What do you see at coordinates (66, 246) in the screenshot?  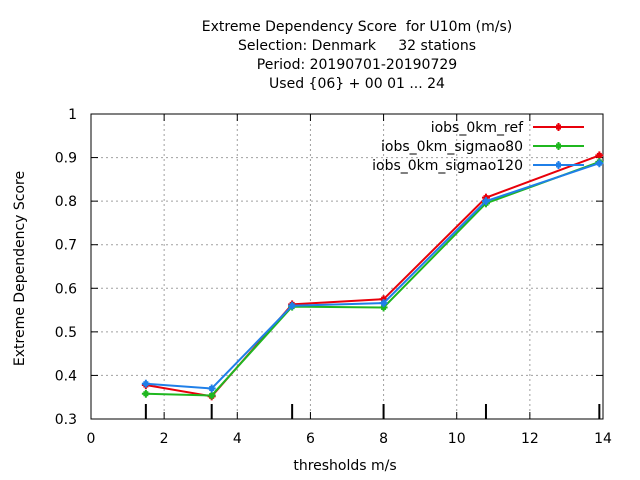 I see `y-tick-label: 0.7` at bounding box center [66, 246].